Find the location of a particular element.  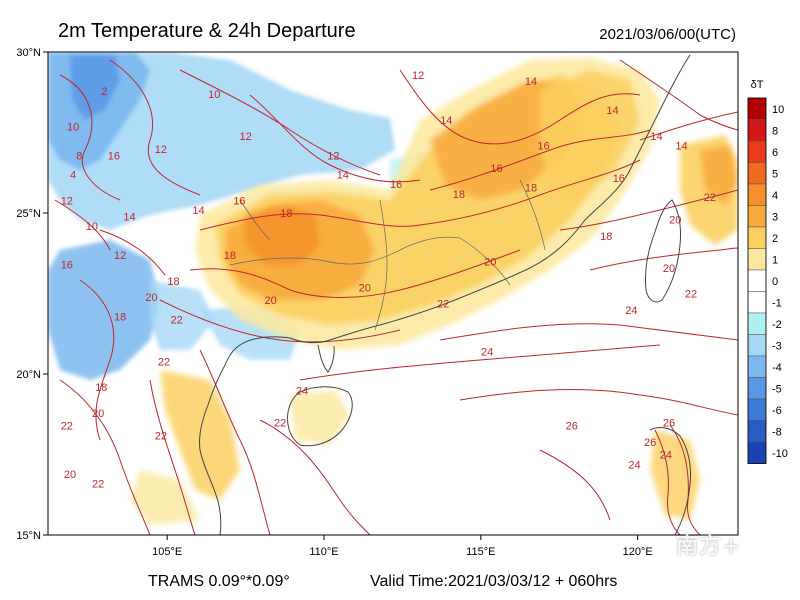

lon-tick-label: 120°E is located at coordinates (638, 552).